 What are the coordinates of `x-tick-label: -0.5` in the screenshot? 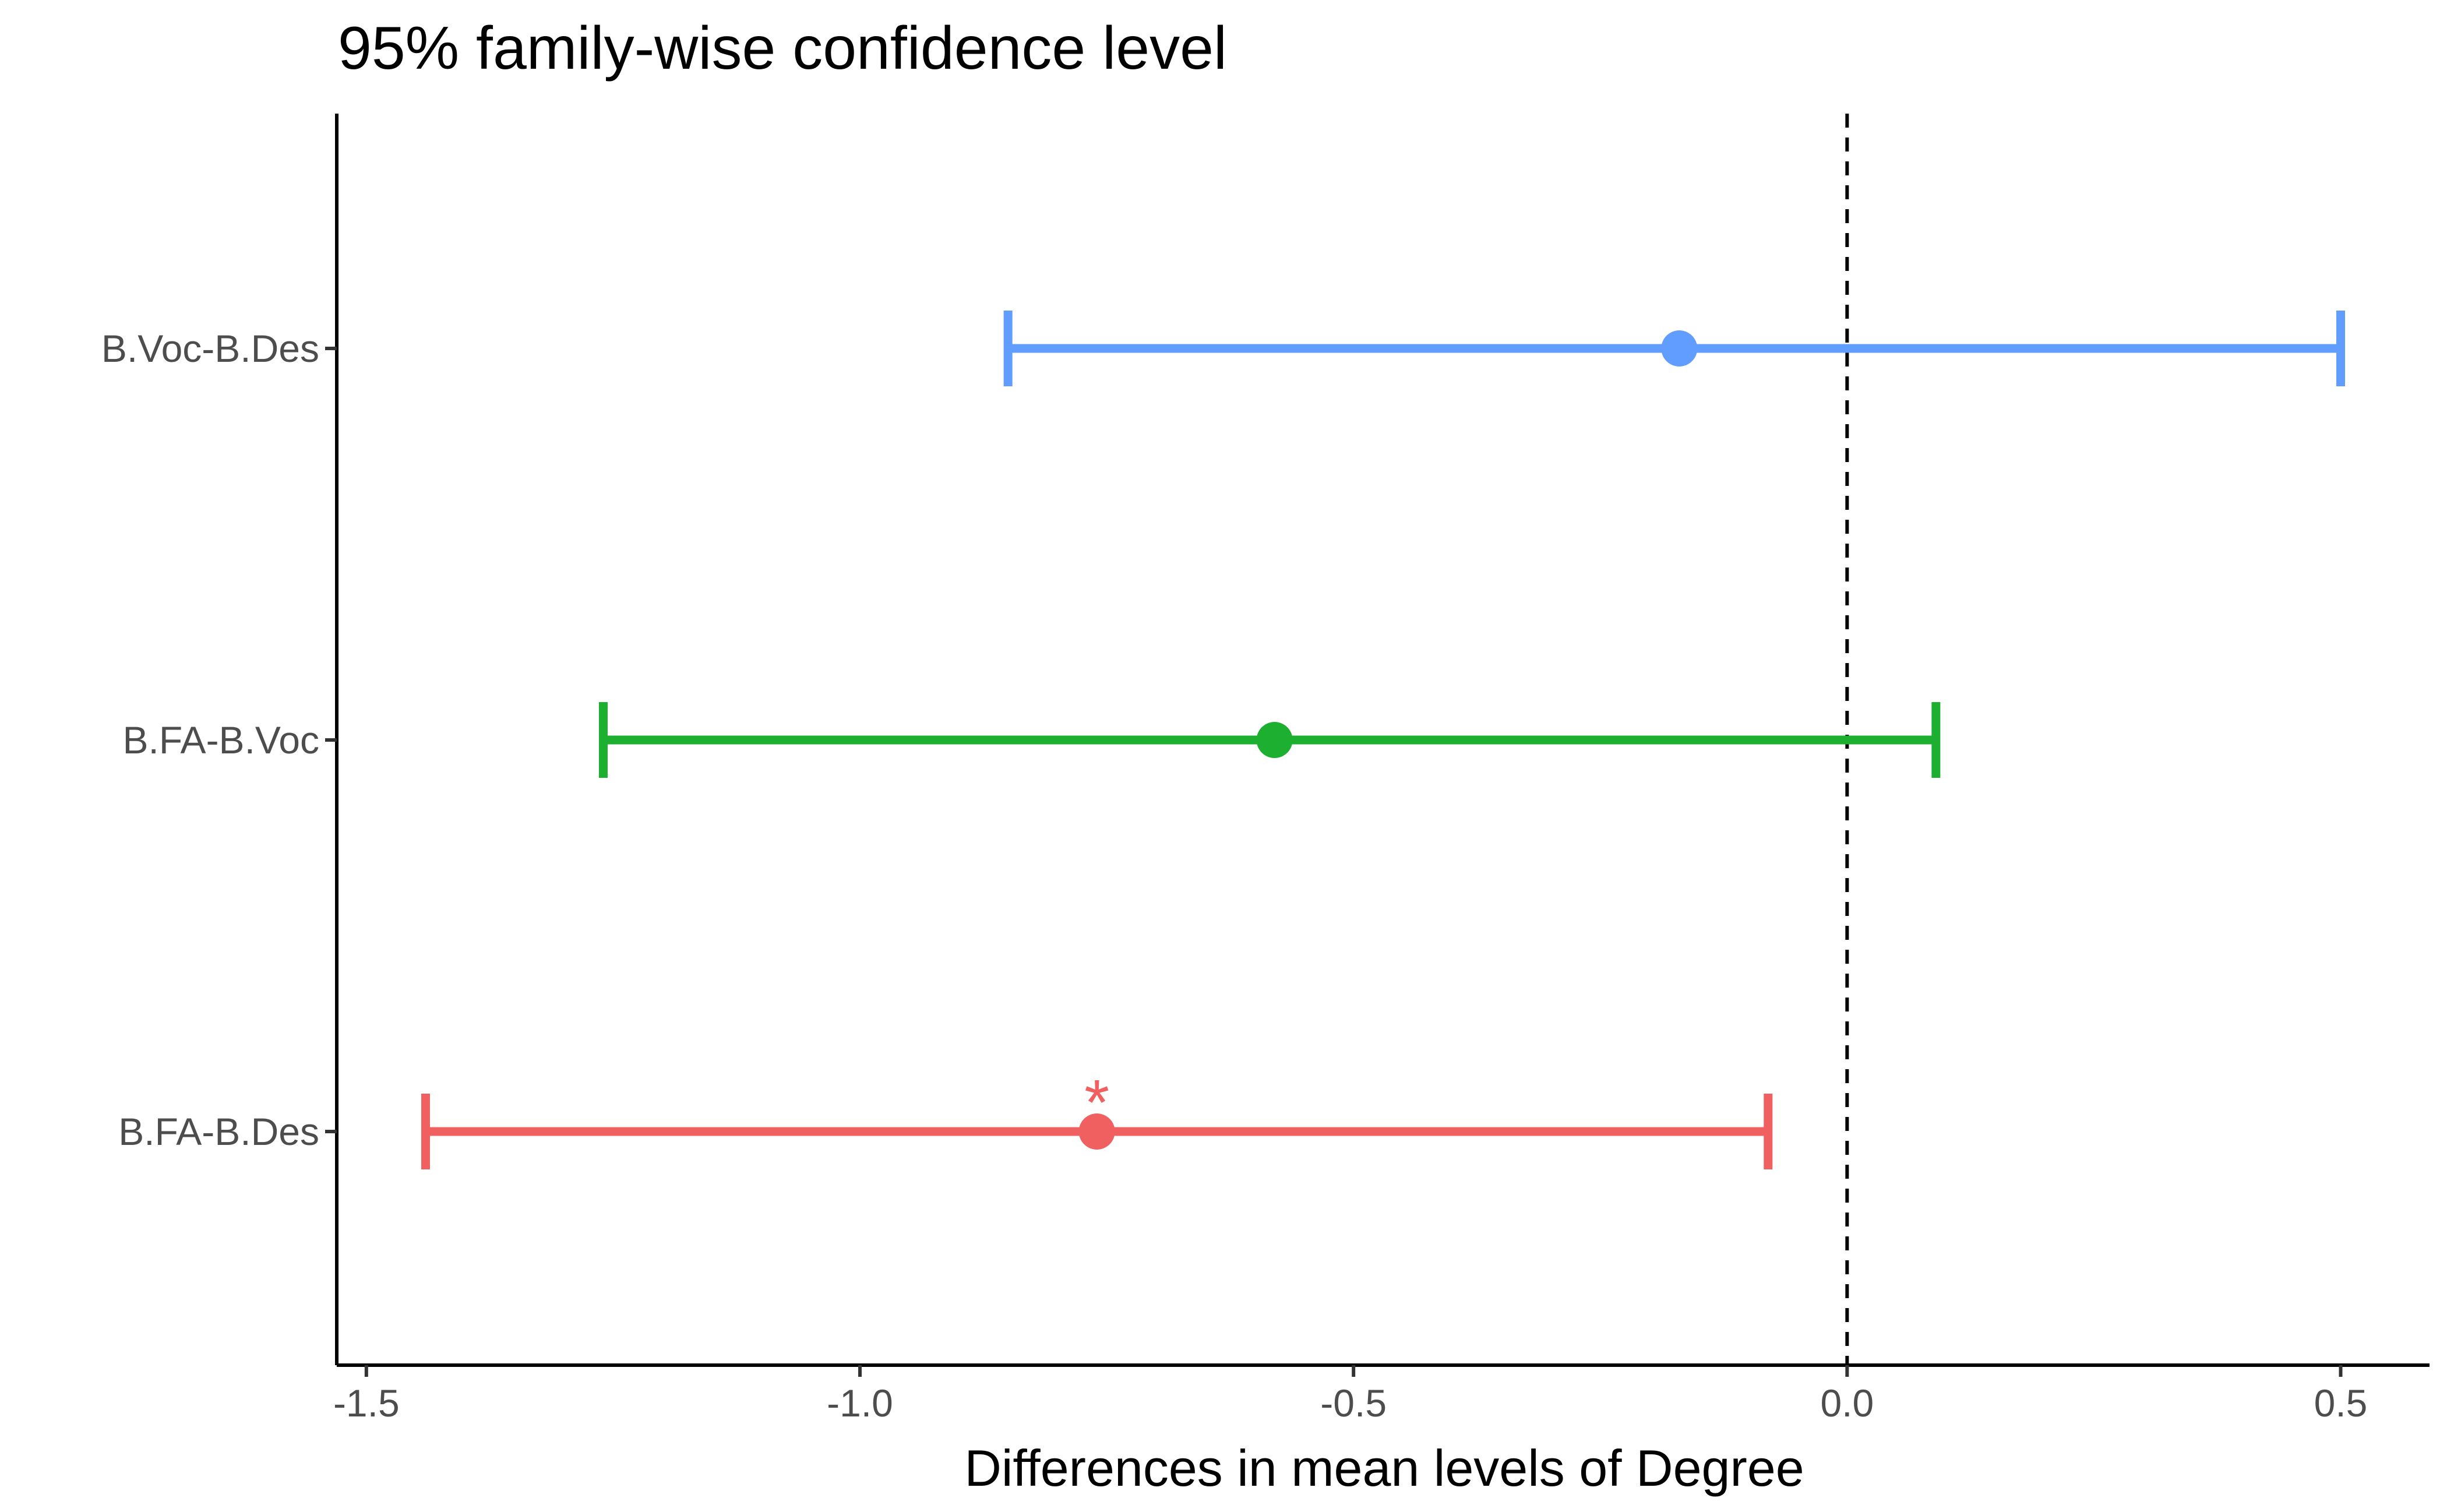 It's located at (1353, 1403).